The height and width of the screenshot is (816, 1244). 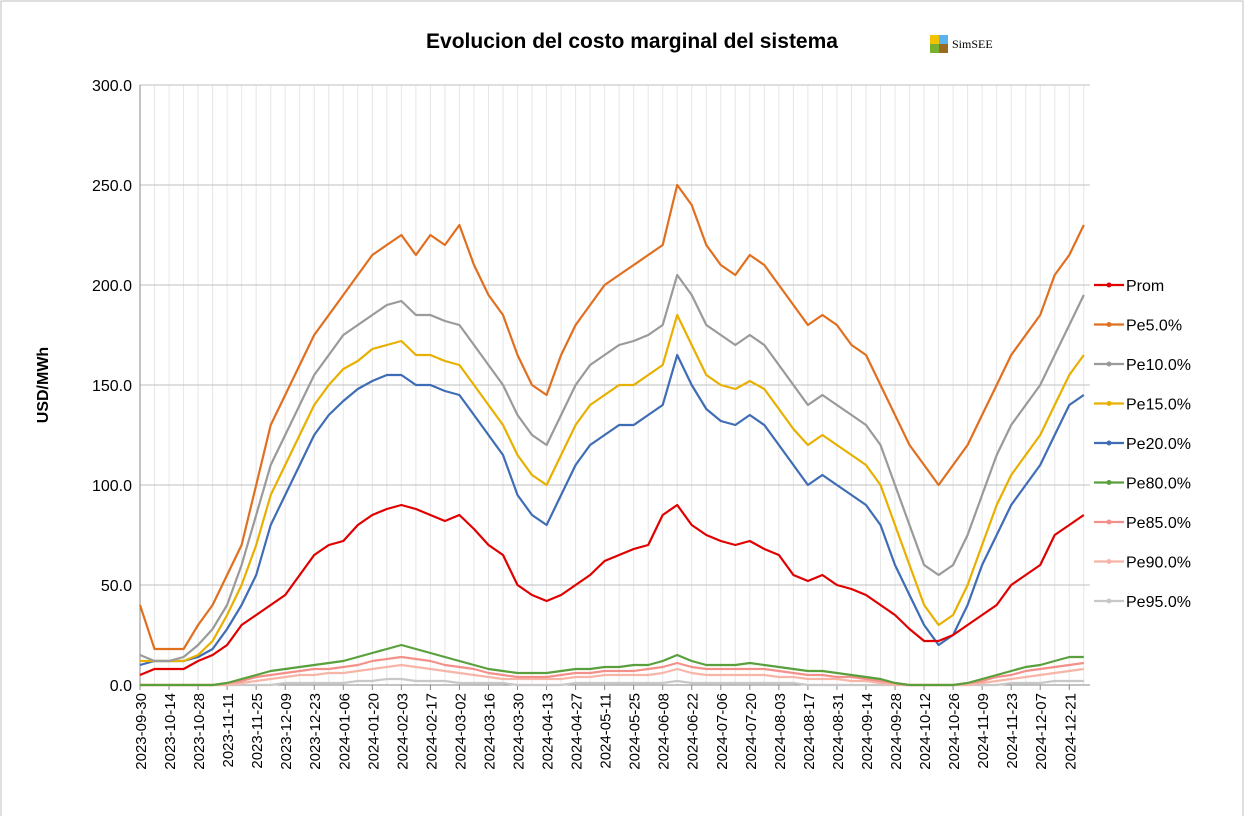 What do you see at coordinates (1158, 563) in the screenshot?
I see `legend-label: Pe90.0%` at bounding box center [1158, 563].